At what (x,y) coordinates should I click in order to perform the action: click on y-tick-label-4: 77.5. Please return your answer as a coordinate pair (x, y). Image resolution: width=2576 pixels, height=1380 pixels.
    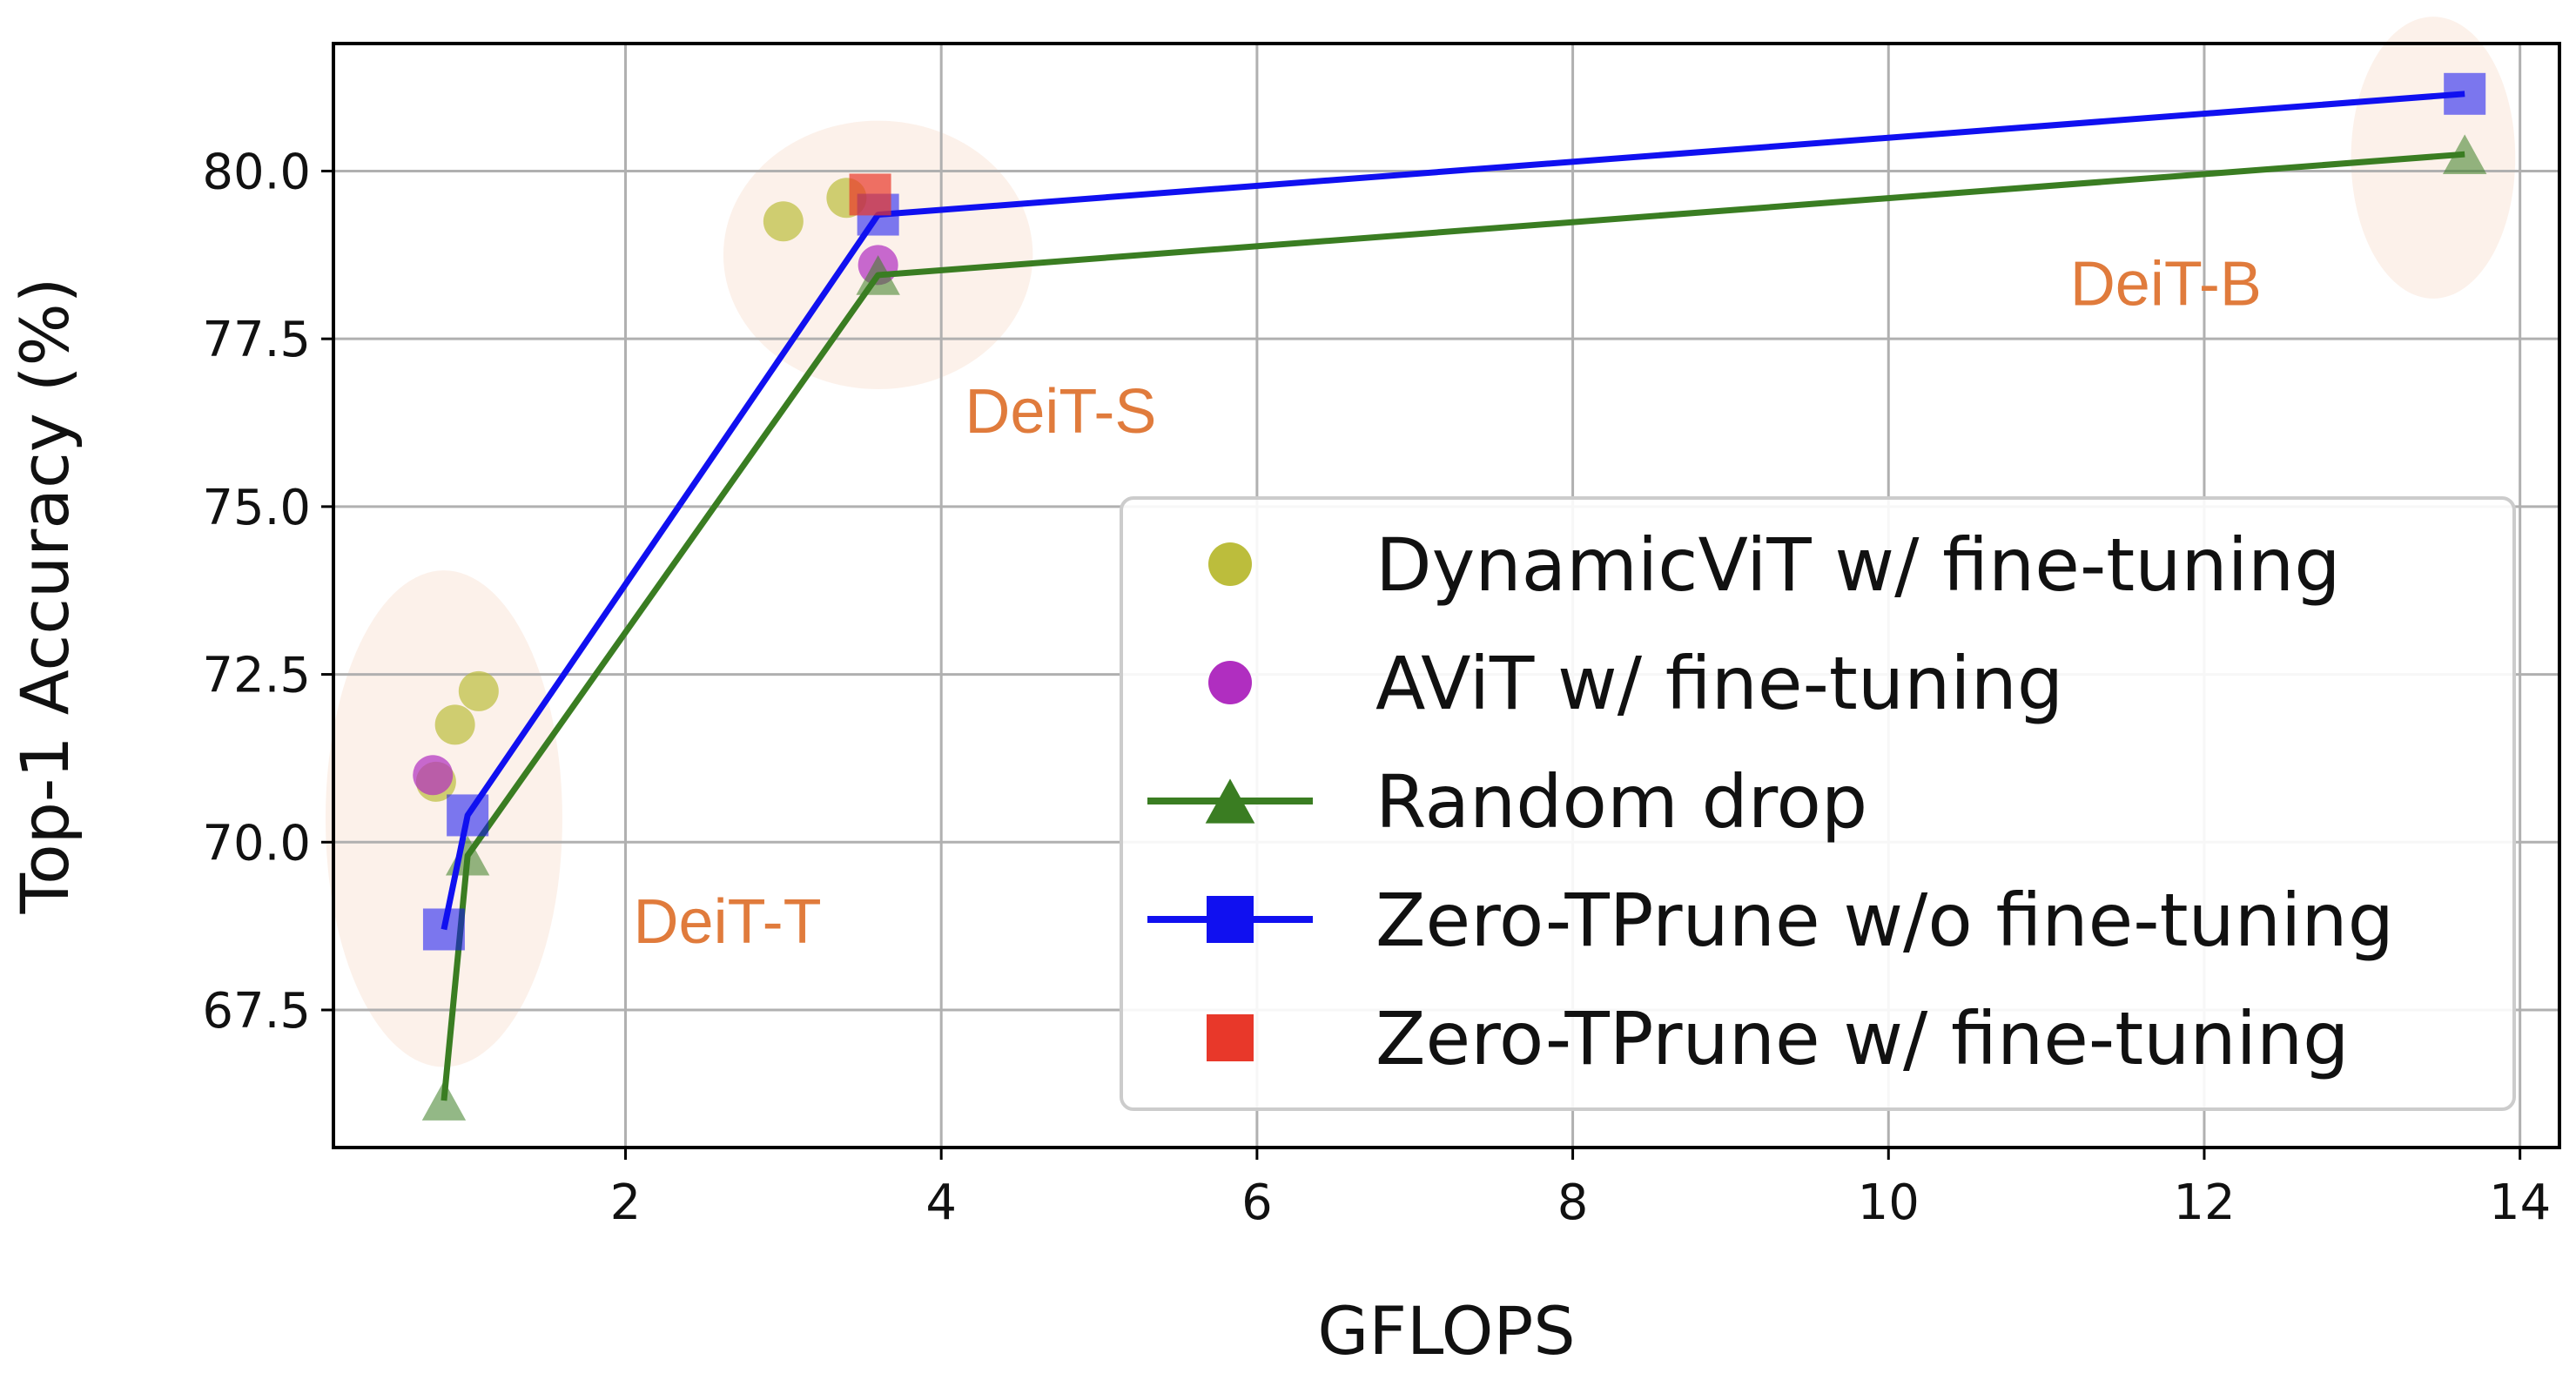
    Looking at the image, I should click on (256, 340).